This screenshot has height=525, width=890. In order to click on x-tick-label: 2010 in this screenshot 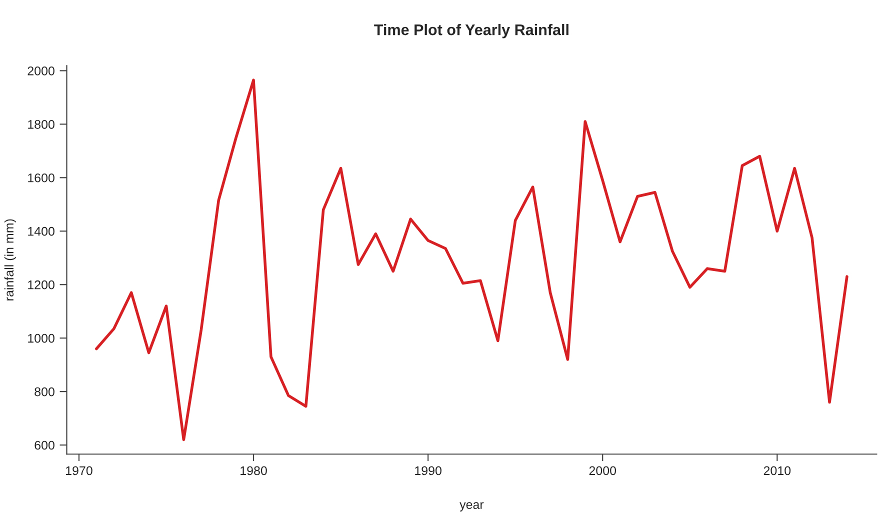, I will do `click(777, 471)`.